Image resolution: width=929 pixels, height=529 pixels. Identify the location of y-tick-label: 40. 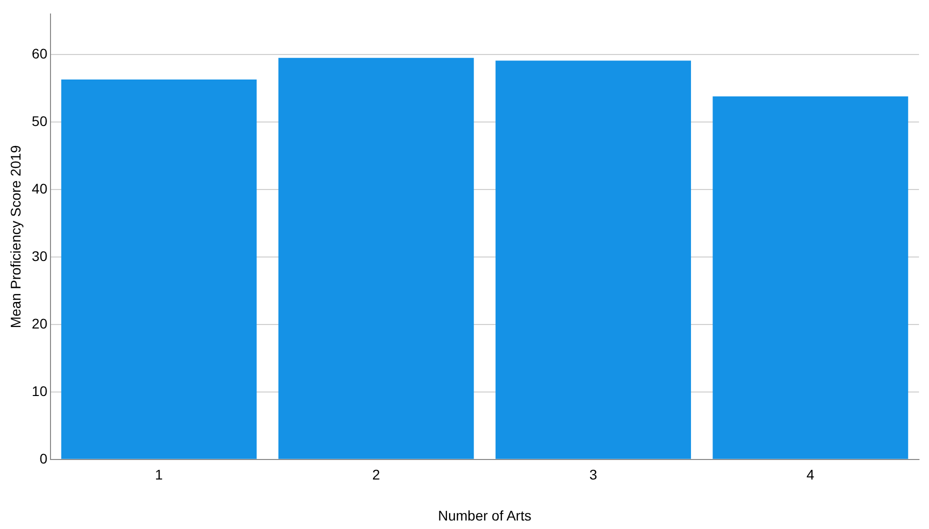
(40, 188).